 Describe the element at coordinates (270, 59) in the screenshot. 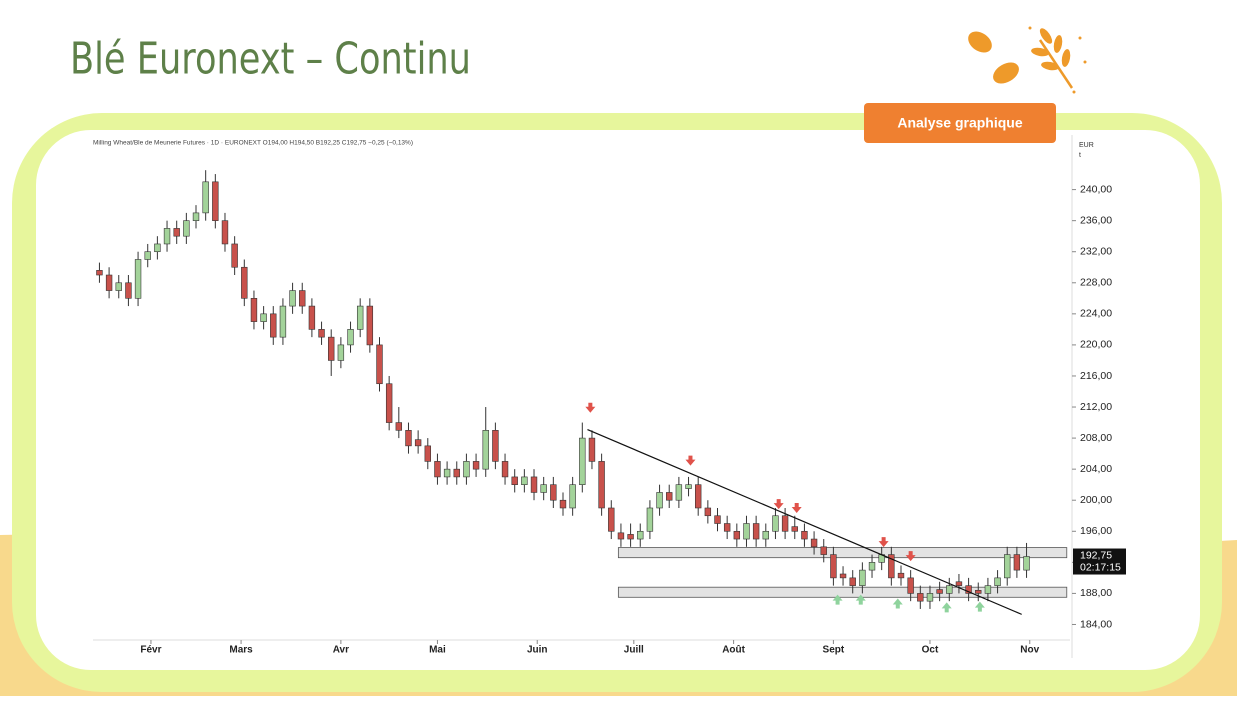

I see `page-title: Blé Euronext – Continu` at that location.